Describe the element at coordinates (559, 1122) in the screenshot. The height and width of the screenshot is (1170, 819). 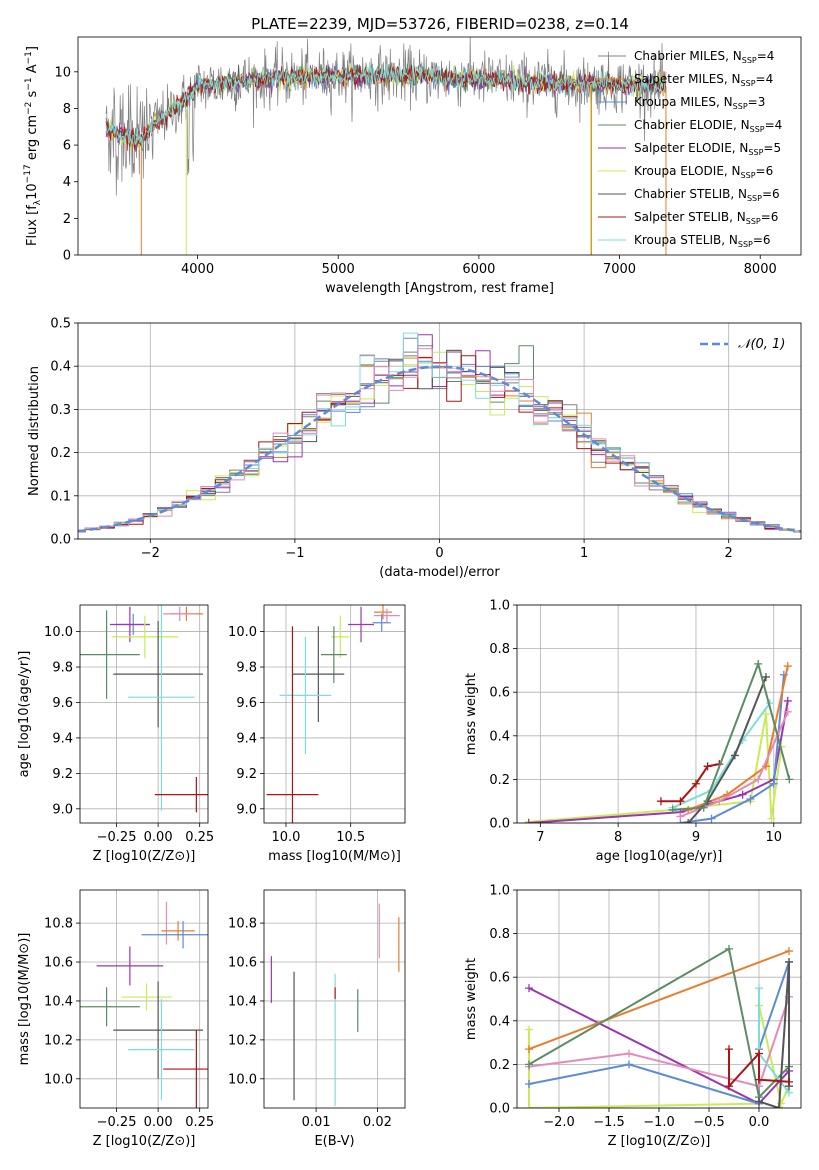
I see `x-tick-label: −2.0` at that location.